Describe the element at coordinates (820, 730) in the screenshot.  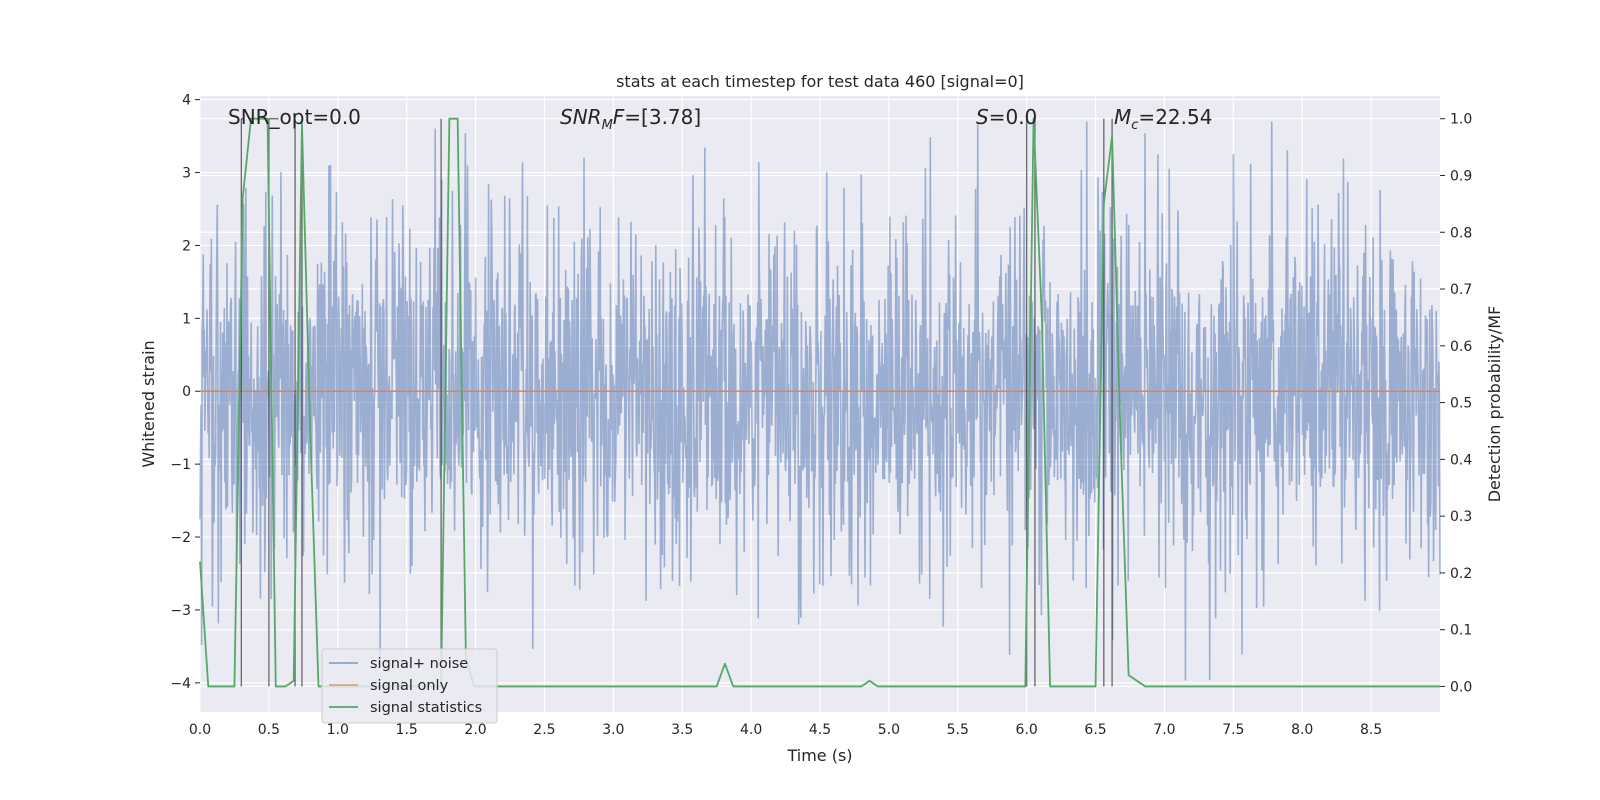
I see `x-tick-label: 4.5` at that location.